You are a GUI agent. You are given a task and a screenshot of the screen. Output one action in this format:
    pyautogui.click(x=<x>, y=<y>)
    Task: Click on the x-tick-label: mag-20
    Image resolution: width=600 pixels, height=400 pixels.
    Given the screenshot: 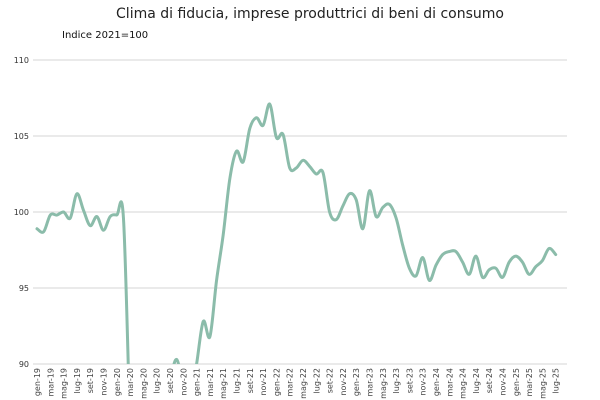 What is the action you would take?
    pyautogui.click(x=143, y=383)
    